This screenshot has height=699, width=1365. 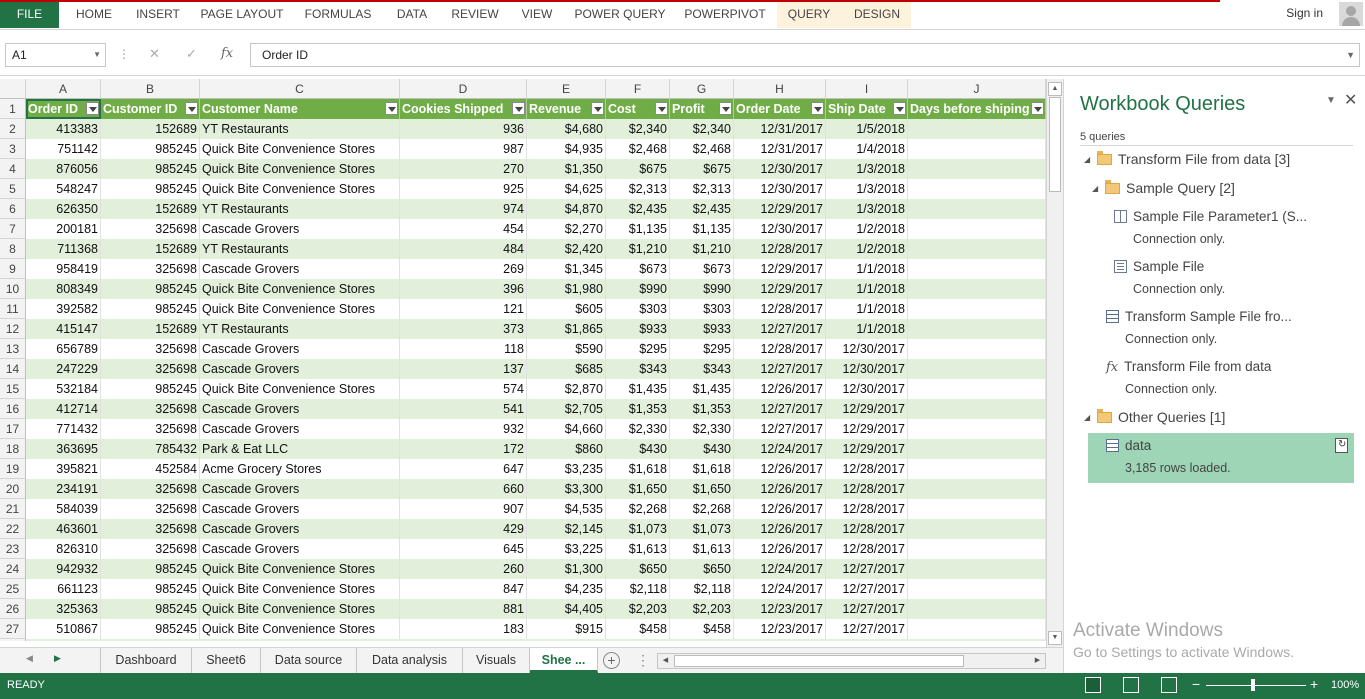 I want to click on row-header: 14, so click(x=13, y=369).